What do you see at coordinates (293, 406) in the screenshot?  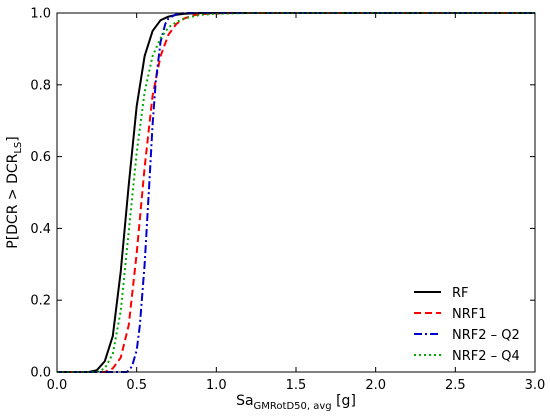 I see `x-axis-label-sub: GMRotD50, avg` at bounding box center [293, 406].